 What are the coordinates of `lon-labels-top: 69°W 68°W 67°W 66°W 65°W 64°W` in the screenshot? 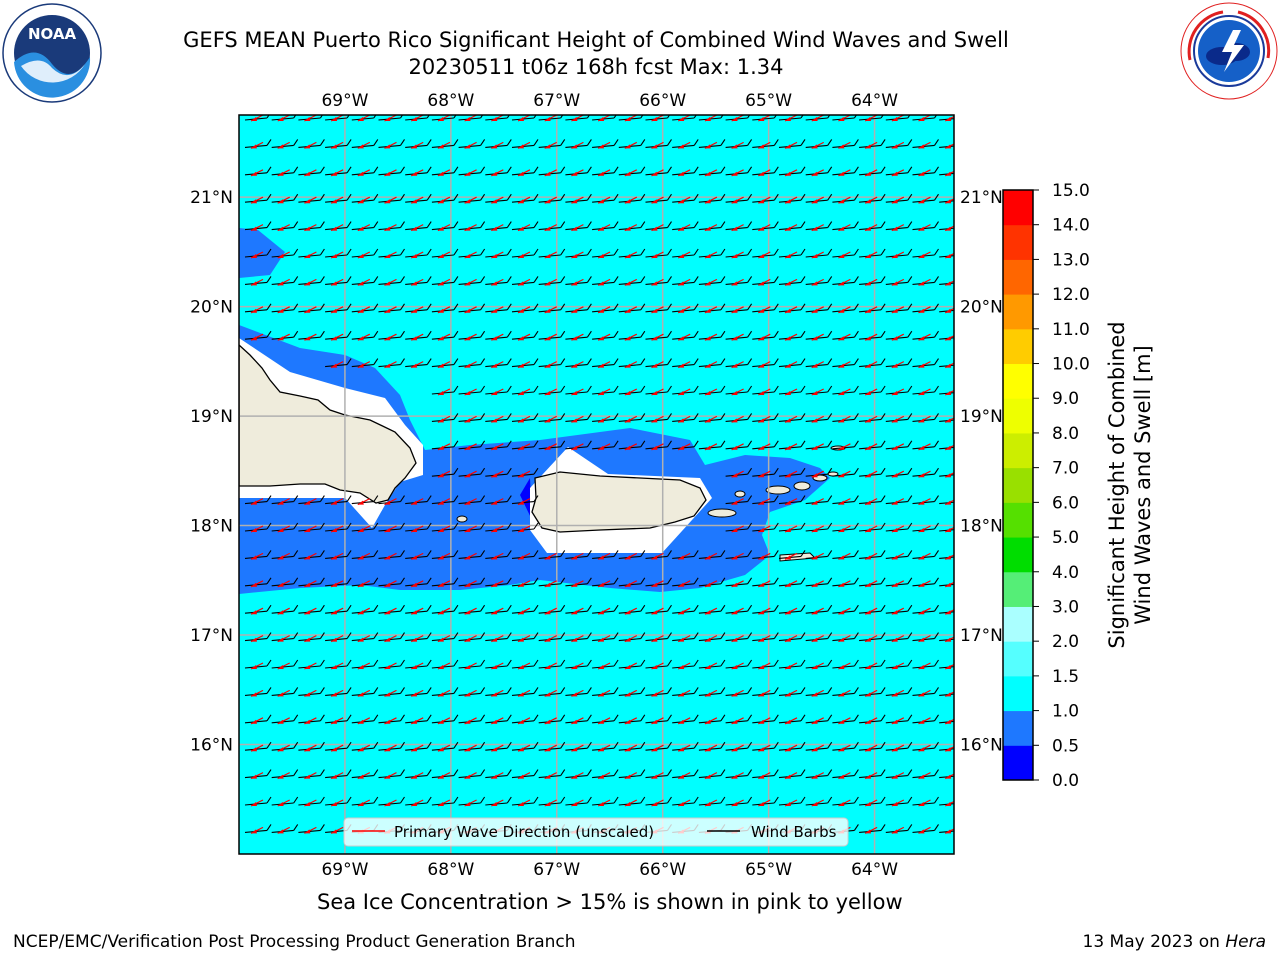 It's located at (609, 101).